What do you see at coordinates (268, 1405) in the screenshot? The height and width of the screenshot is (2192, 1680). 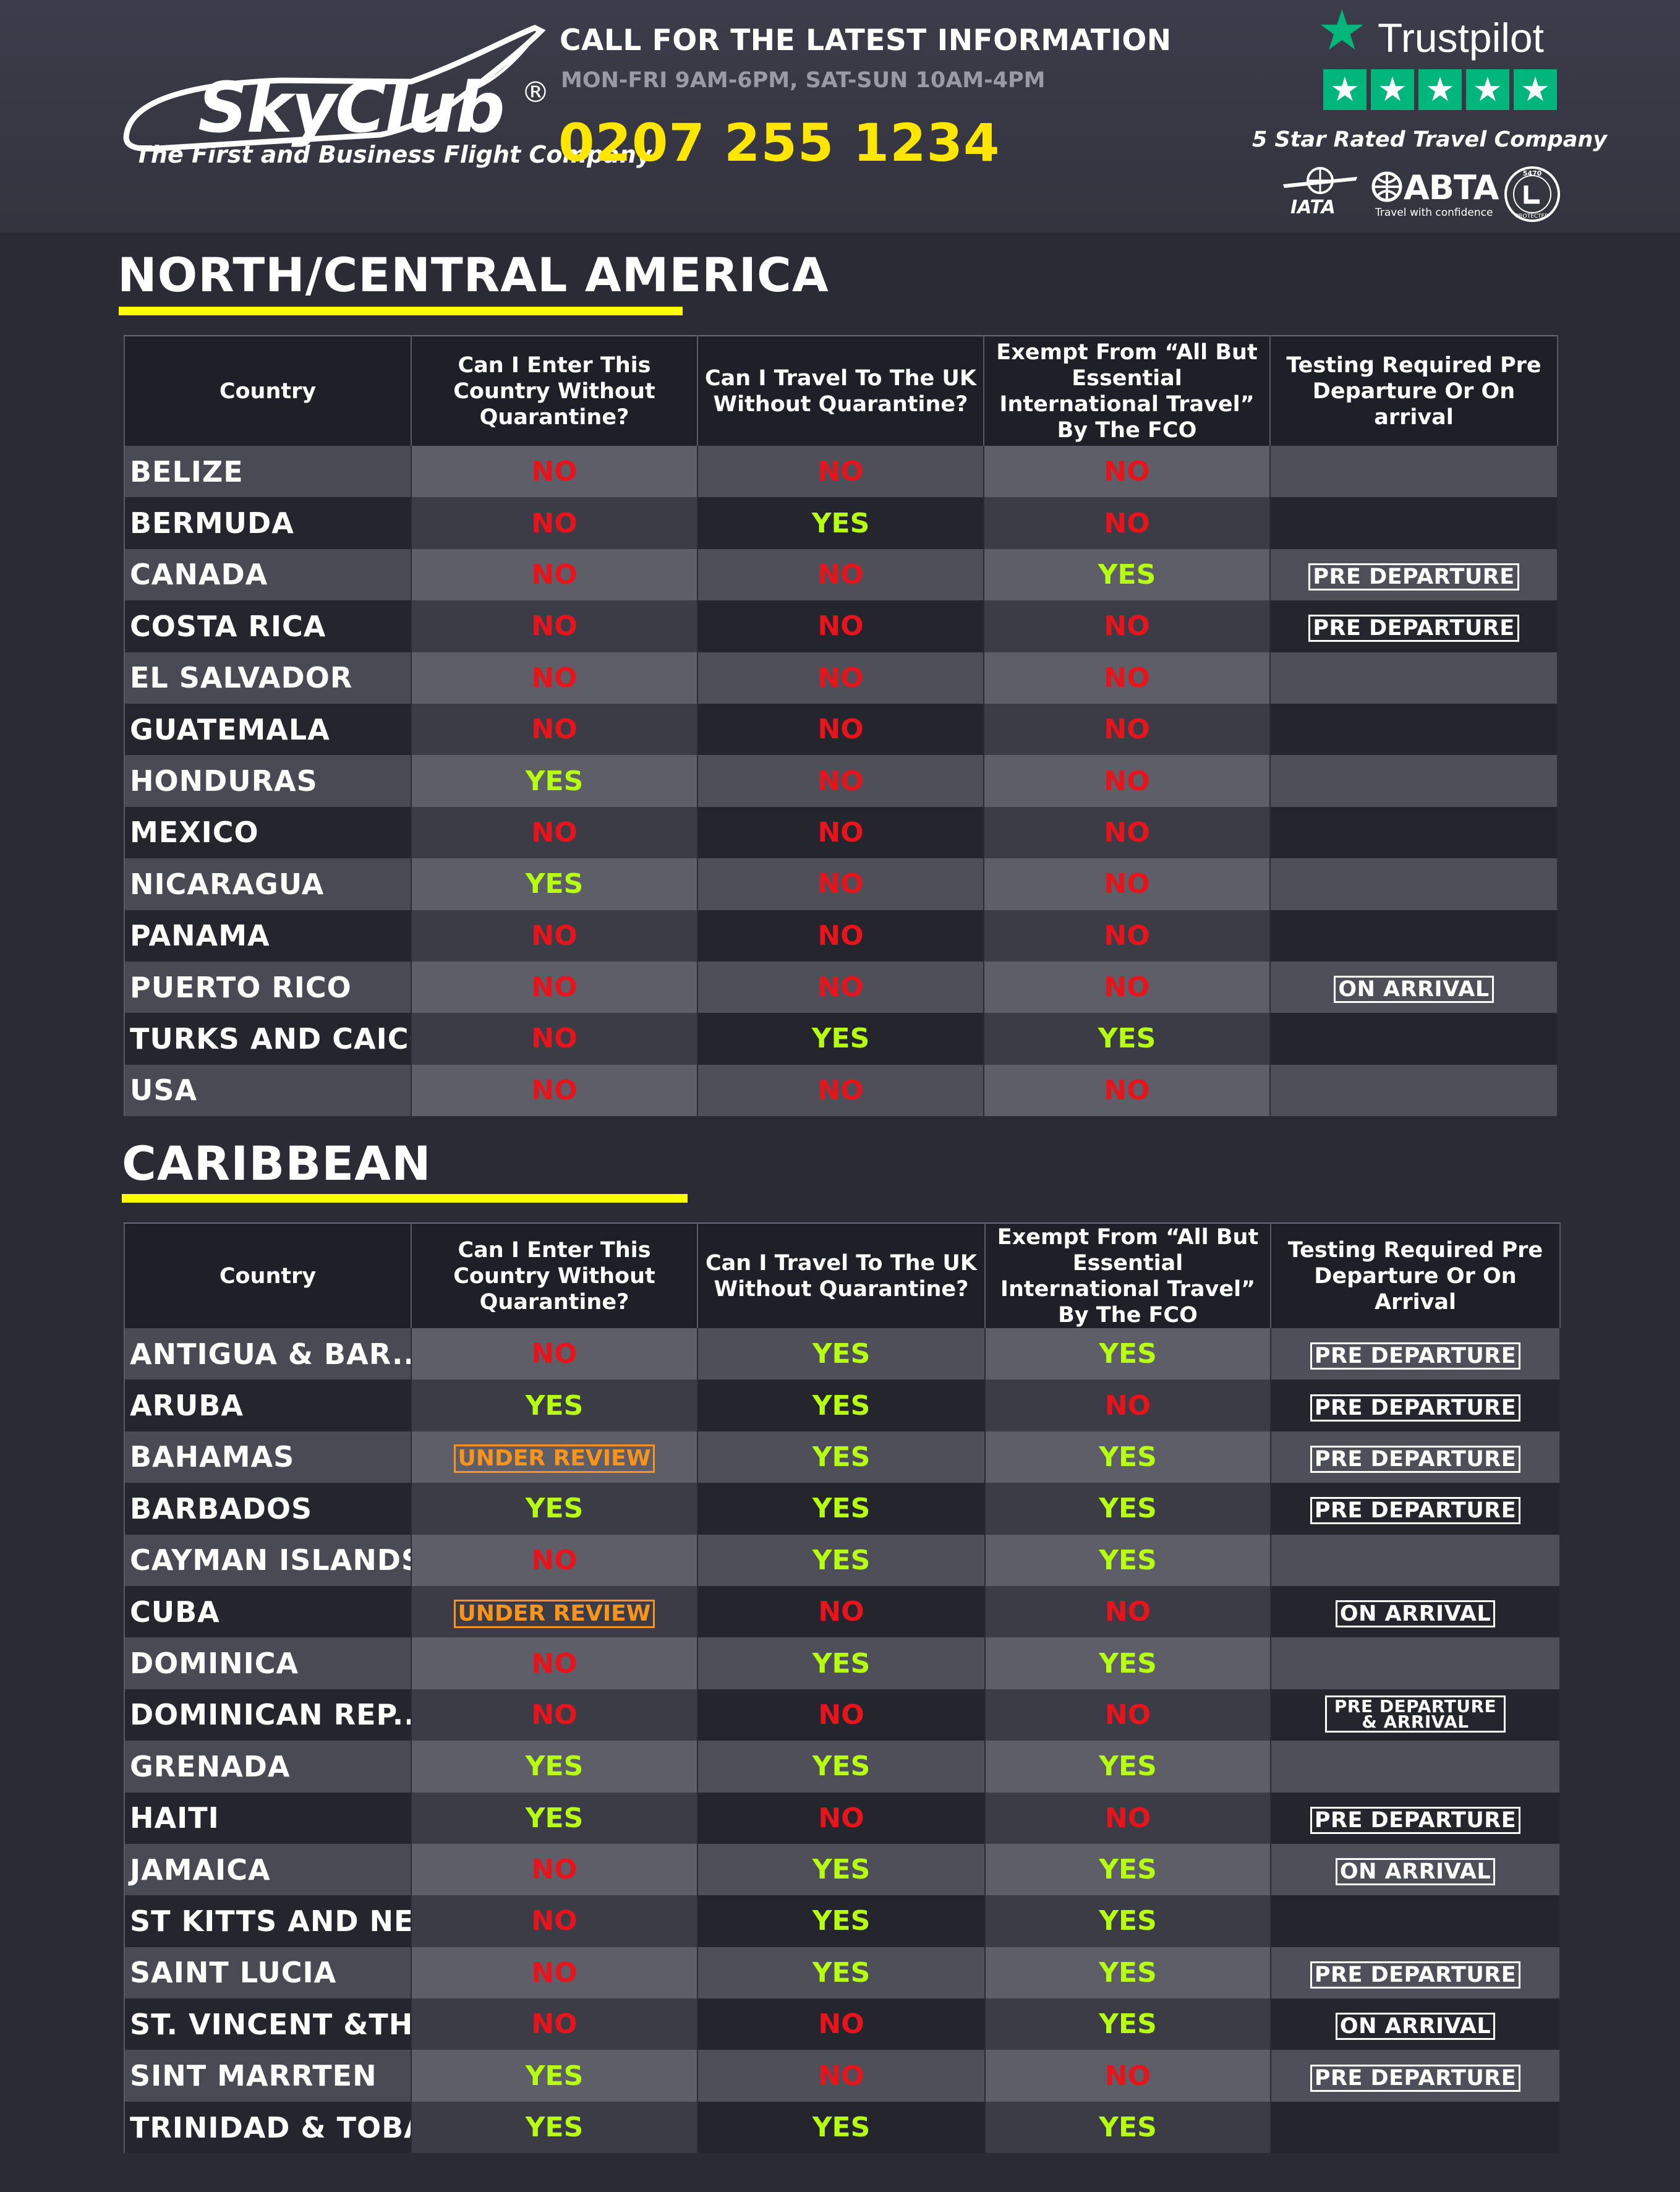 I see `country-cell: ARUBA` at bounding box center [268, 1405].